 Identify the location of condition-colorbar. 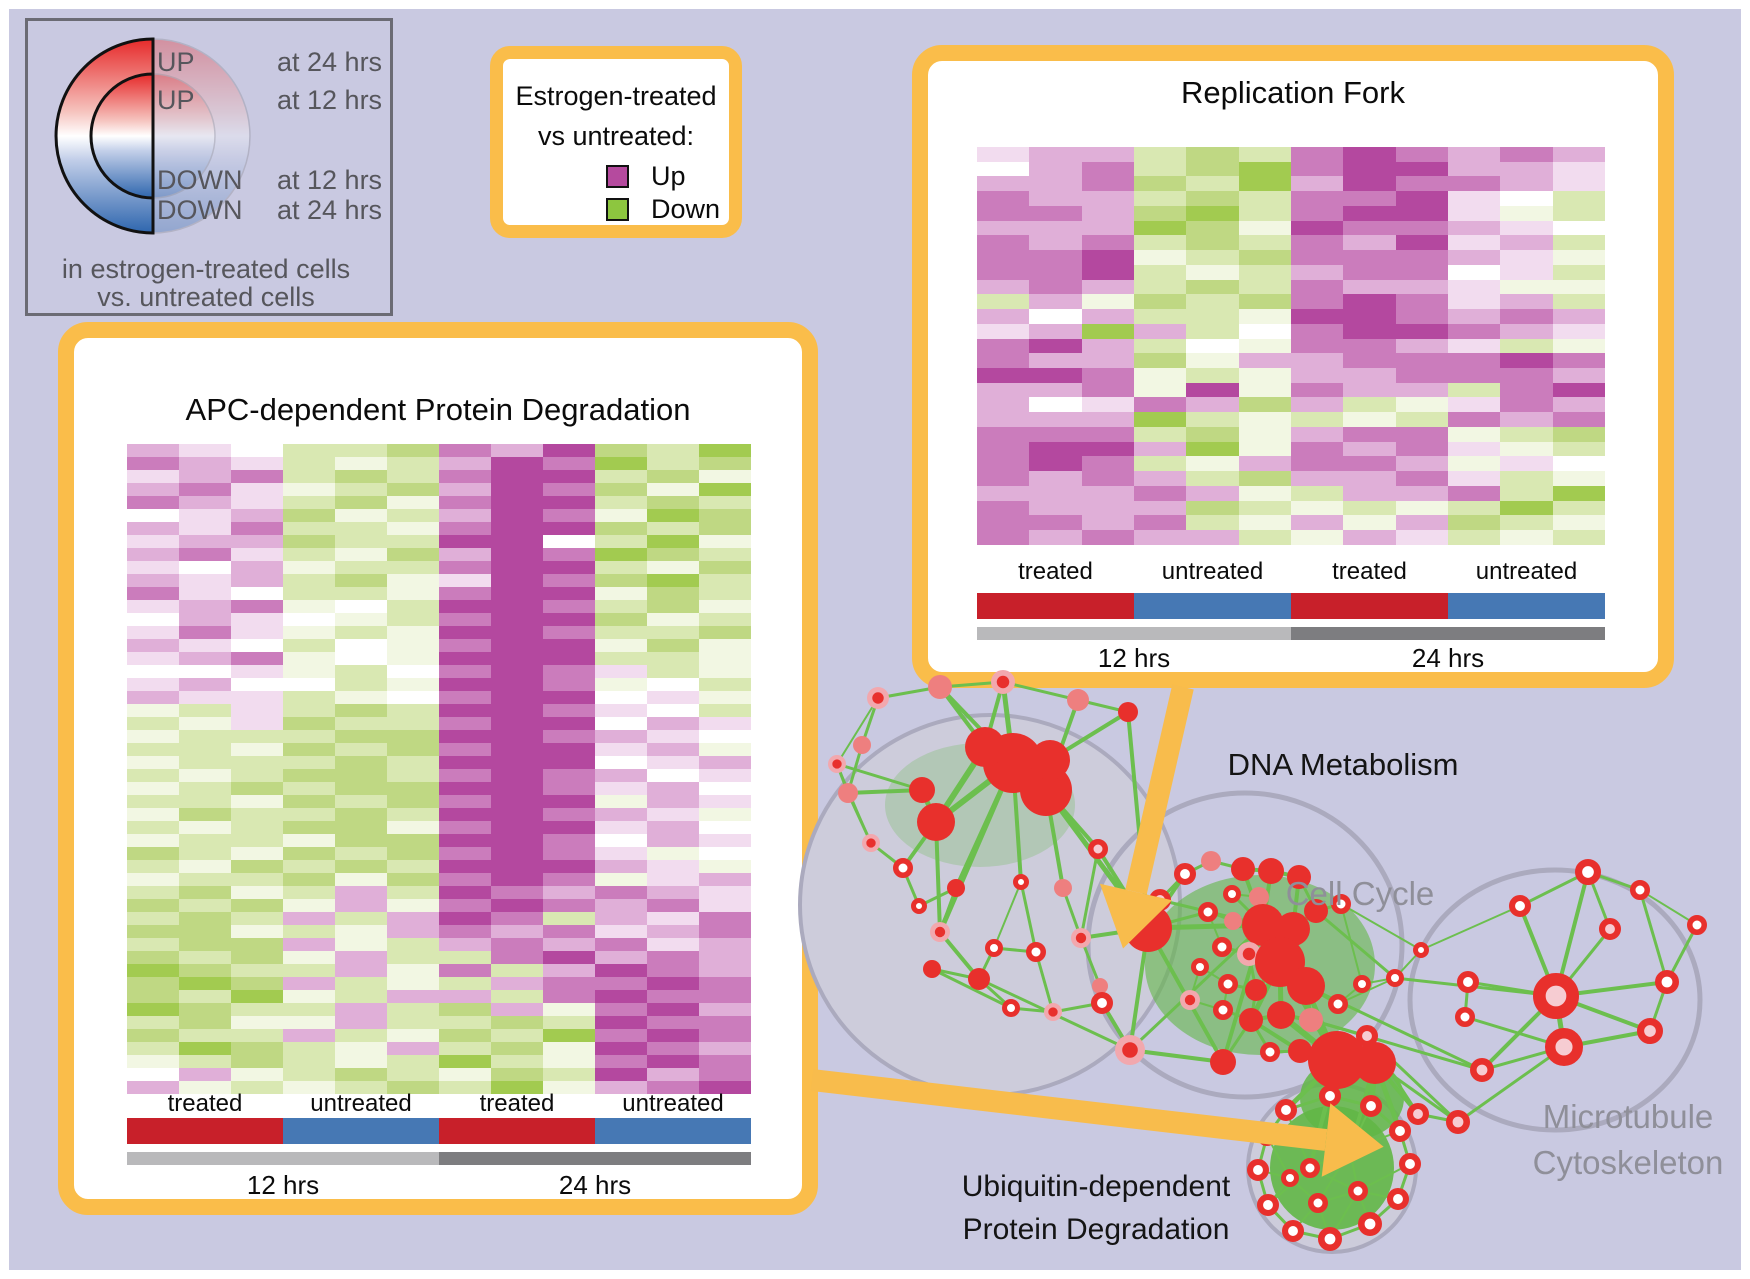
(439, 1131).